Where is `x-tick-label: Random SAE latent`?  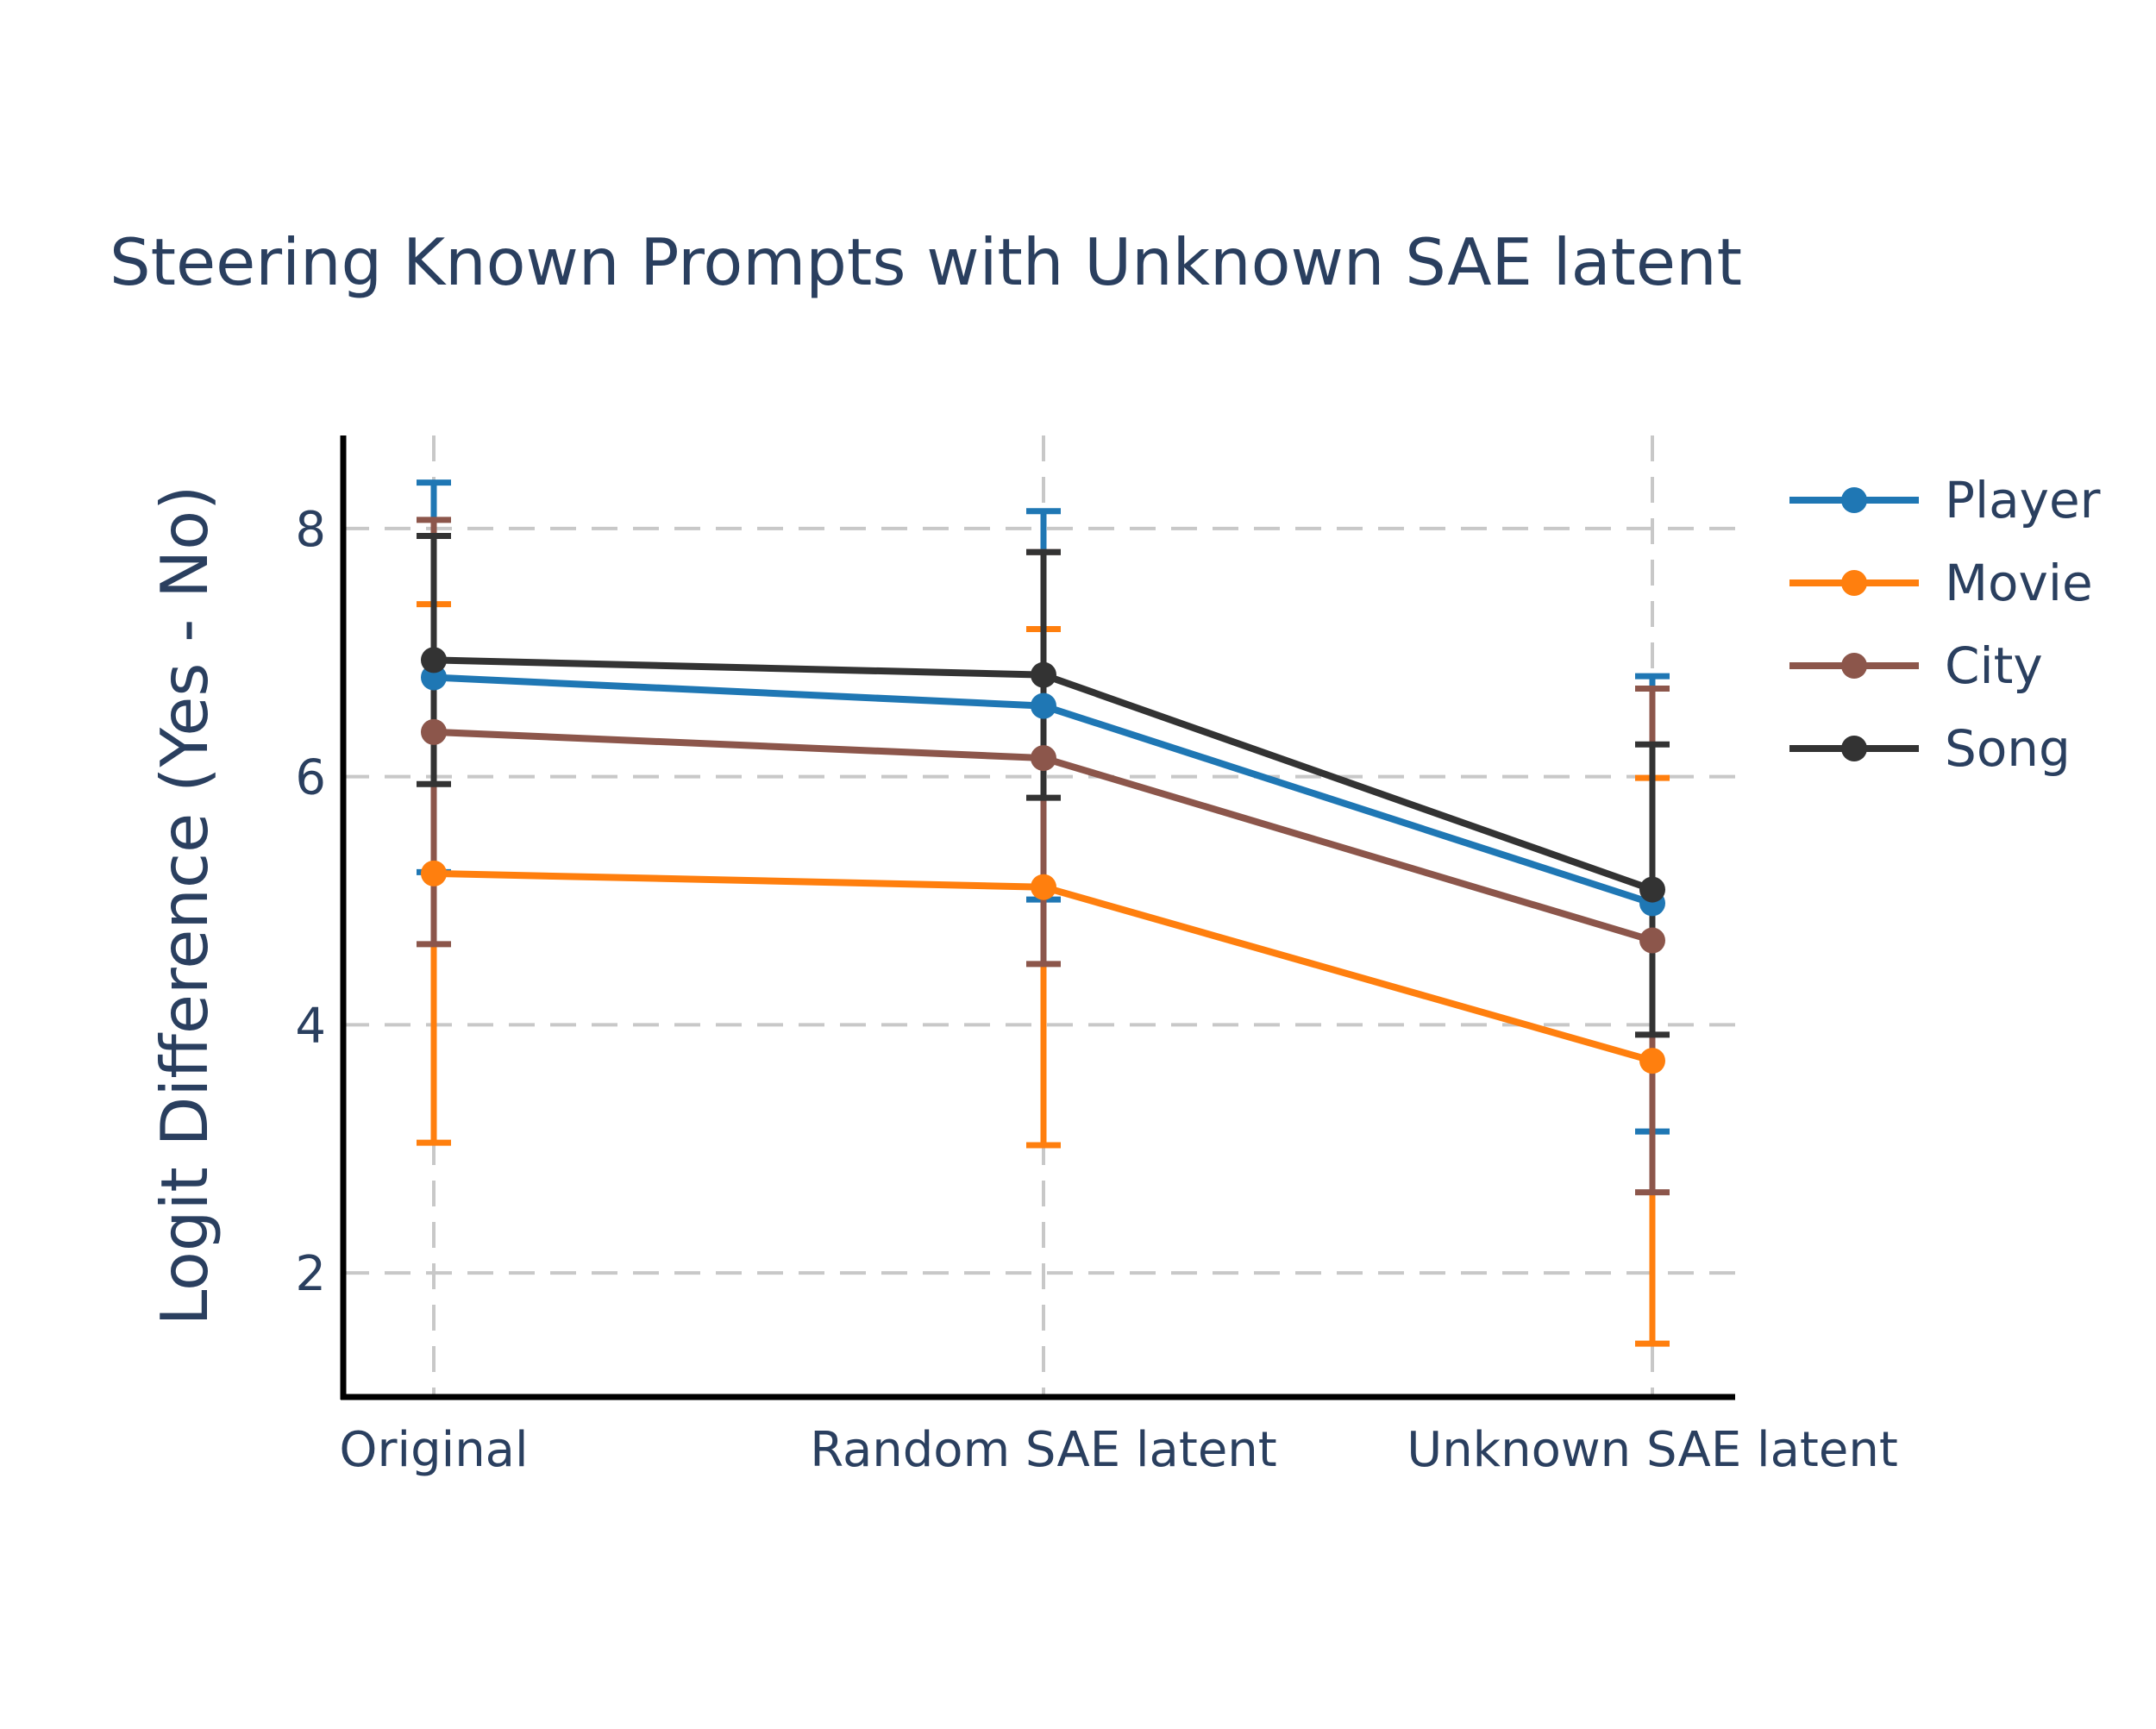
x-tick-label: Random SAE latent is located at coordinates (1043, 1450).